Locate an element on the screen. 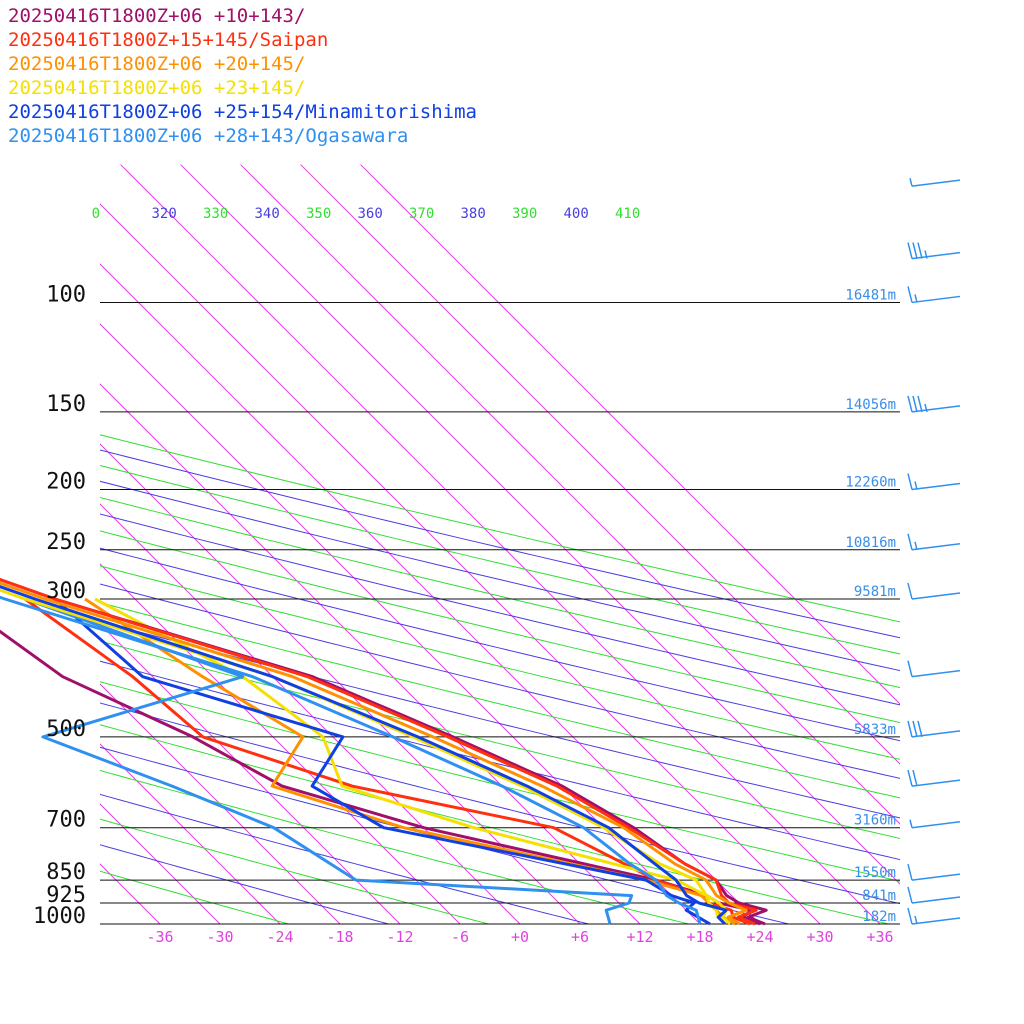  height-label-850: 1550m is located at coordinates (875, 873).